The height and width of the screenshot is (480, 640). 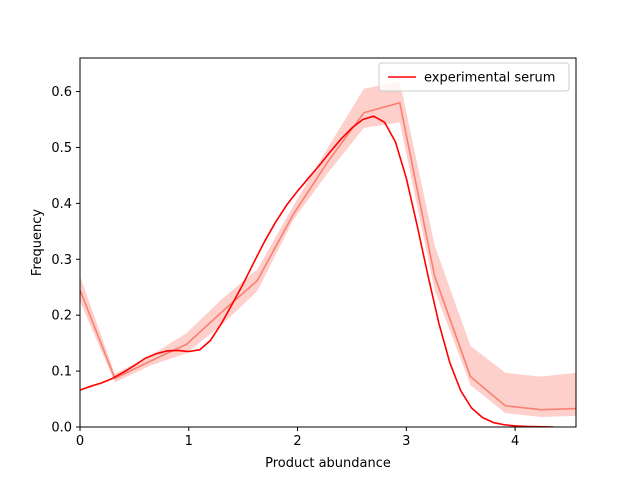 I want to click on y-tick-label: 0.5, so click(x=61, y=148).